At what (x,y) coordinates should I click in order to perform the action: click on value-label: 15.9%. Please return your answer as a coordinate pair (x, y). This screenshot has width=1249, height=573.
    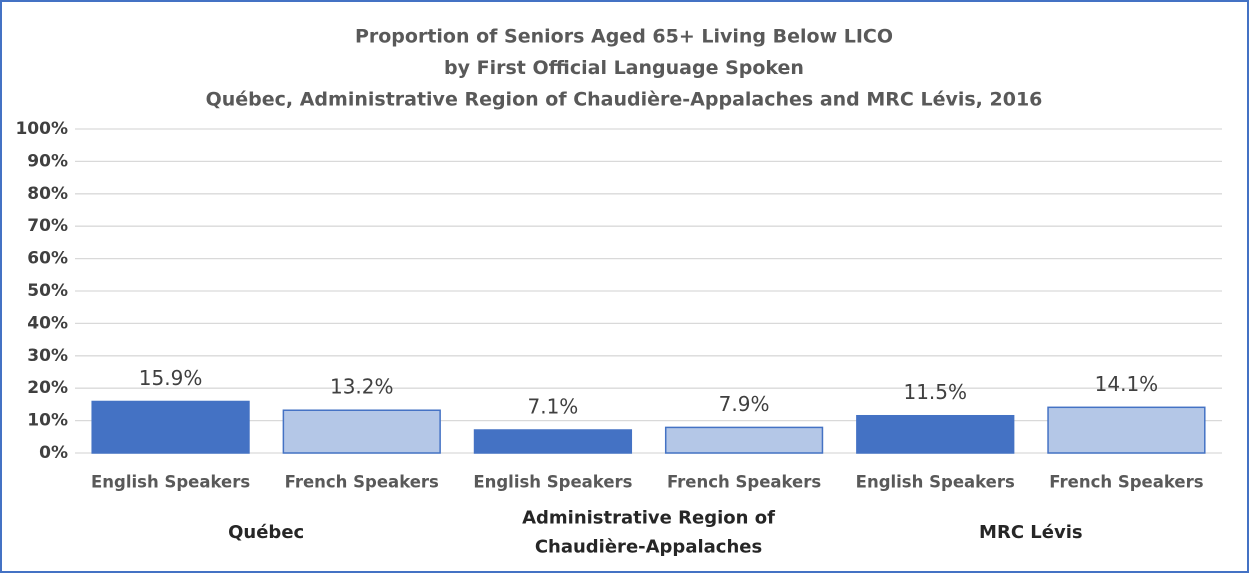
    Looking at the image, I should click on (171, 378).